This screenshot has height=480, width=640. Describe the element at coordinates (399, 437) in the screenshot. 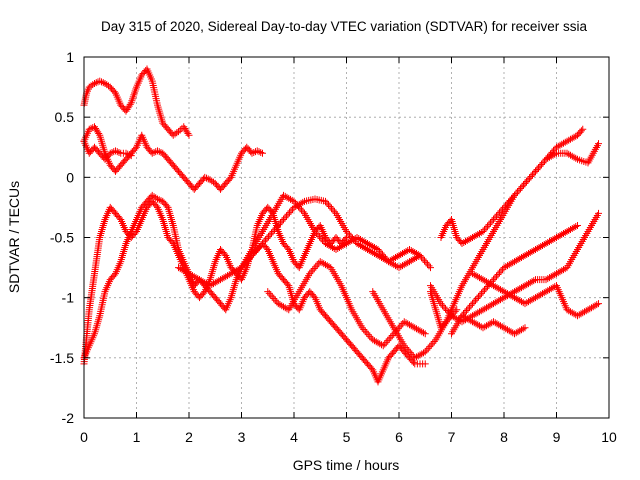

I see `x-tick-label: 6` at that location.